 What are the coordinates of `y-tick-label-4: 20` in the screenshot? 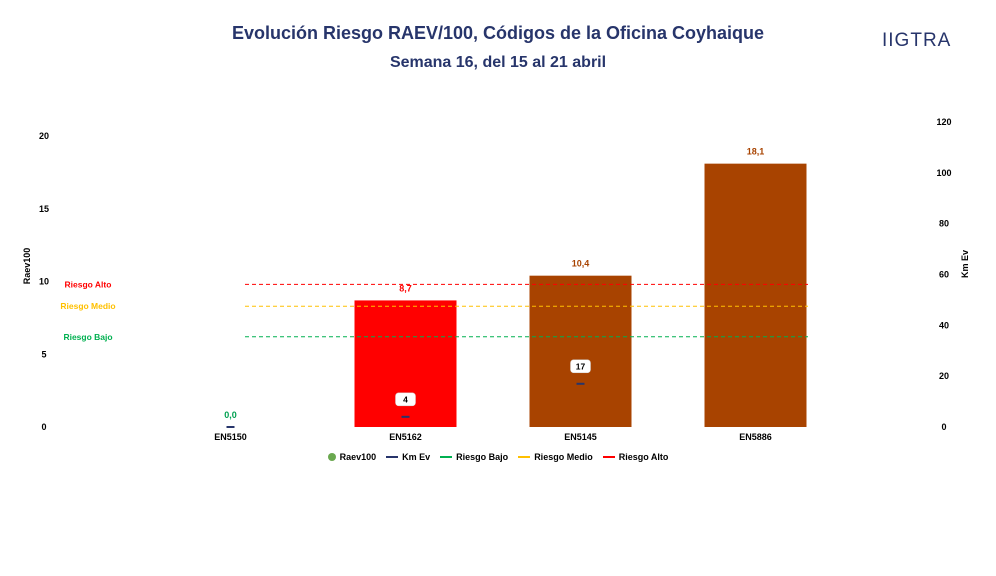 It's located at (44, 136).